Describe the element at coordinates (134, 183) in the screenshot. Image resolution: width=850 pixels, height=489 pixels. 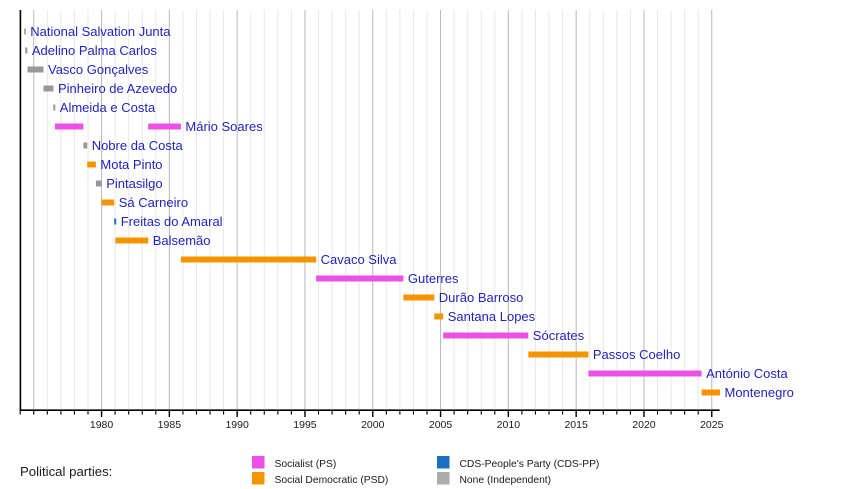
I see `svg-text: Pintasilgo` at that location.